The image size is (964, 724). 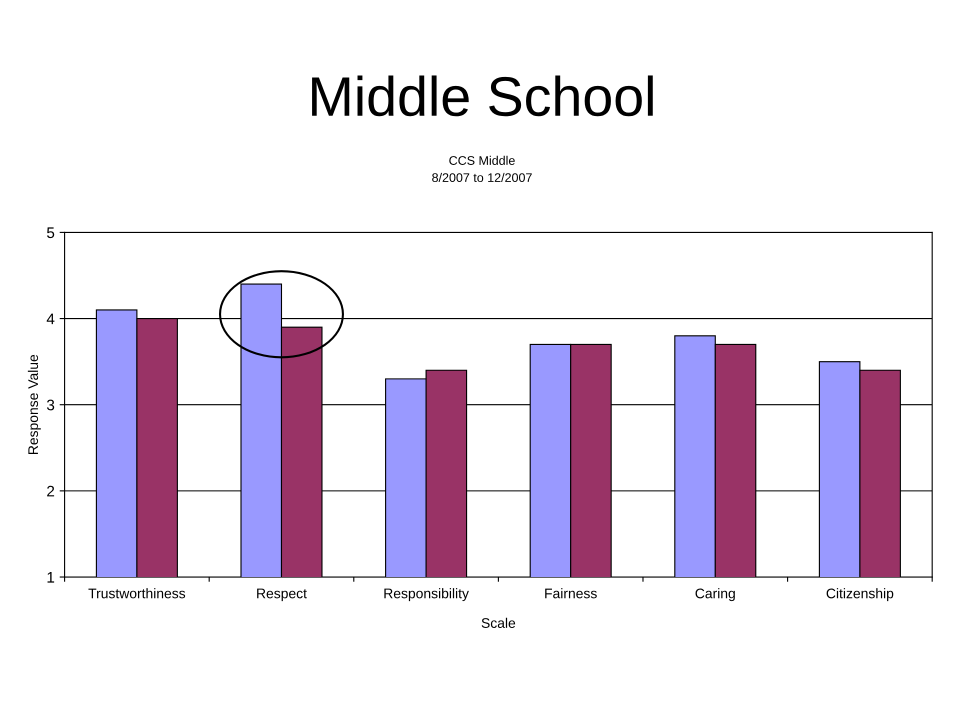 I want to click on x-tick-label: Caring, so click(x=715, y=595).